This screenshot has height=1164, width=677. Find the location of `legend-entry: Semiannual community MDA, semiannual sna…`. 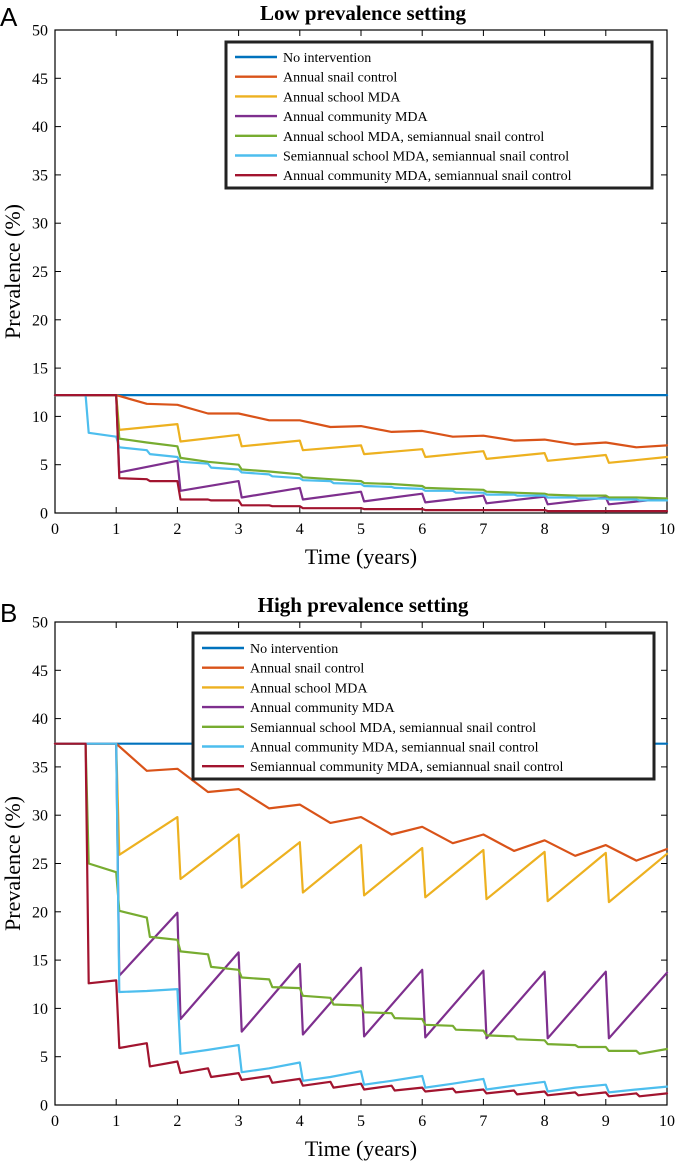

legend-entry: Semiannual community MDA, semiannual sna… is located at coordinates (407, 767).